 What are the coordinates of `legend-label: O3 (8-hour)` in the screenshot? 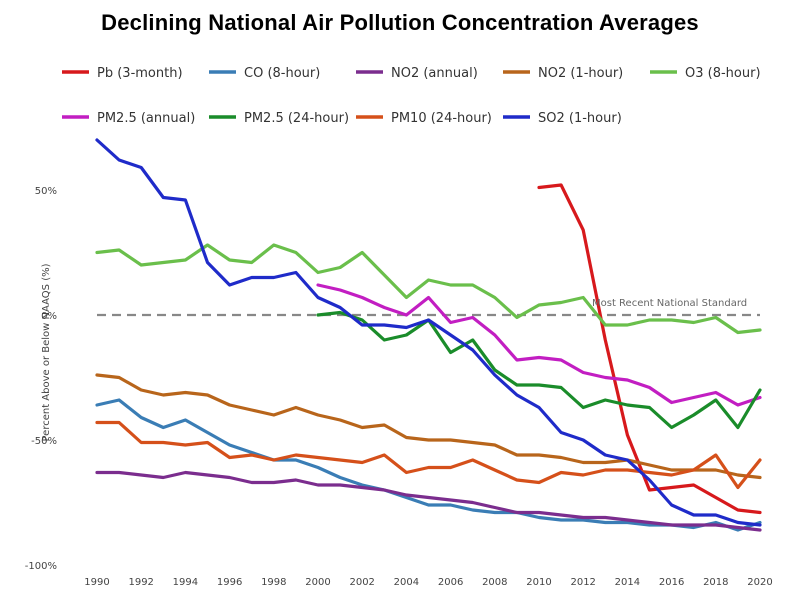 It's located at (723, 73).